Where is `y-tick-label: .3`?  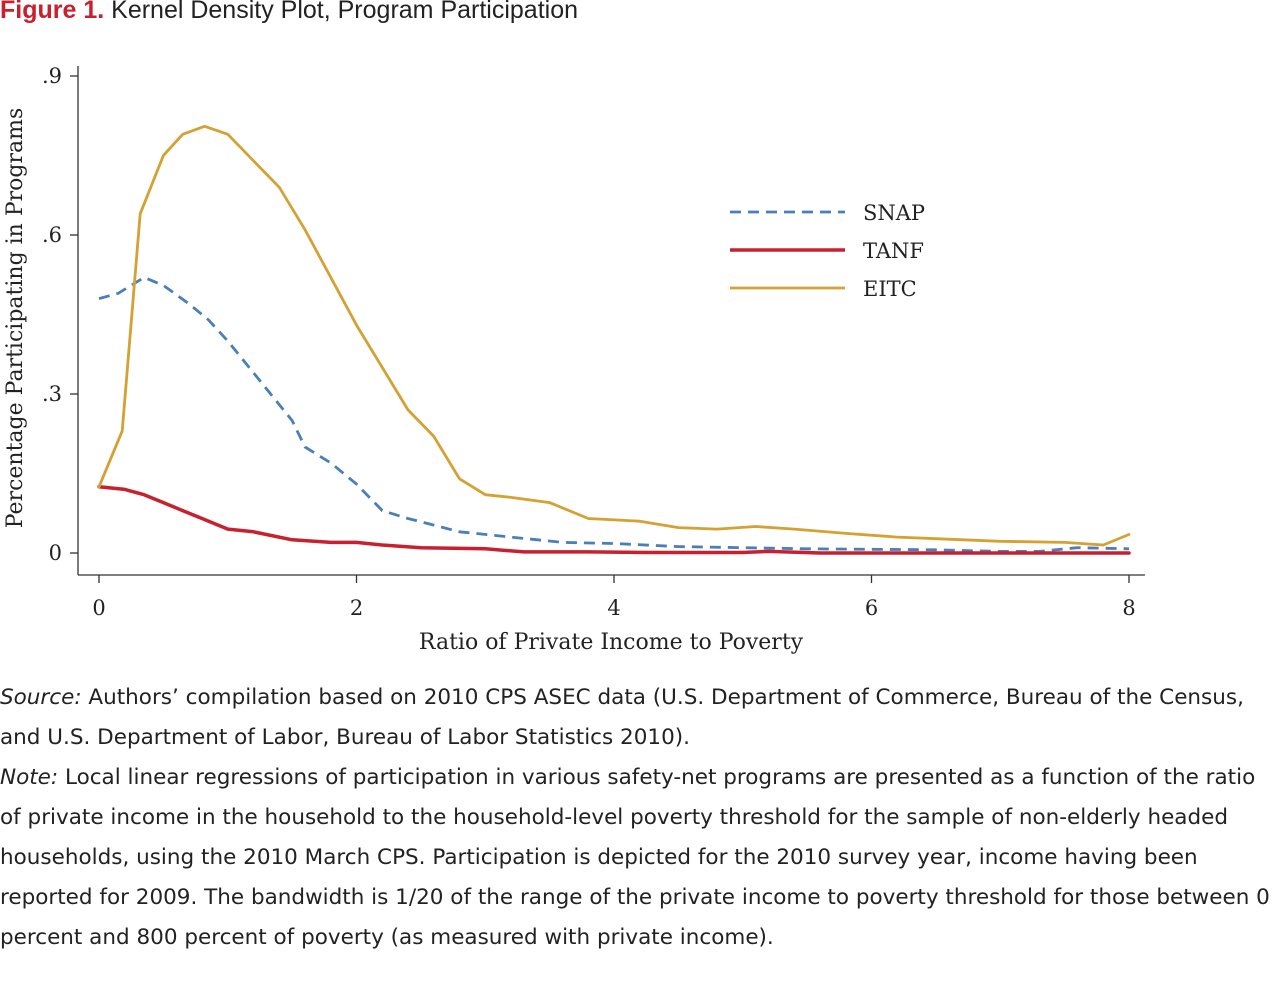 y-tick-label: .3 is located at coordinates (52, 394).